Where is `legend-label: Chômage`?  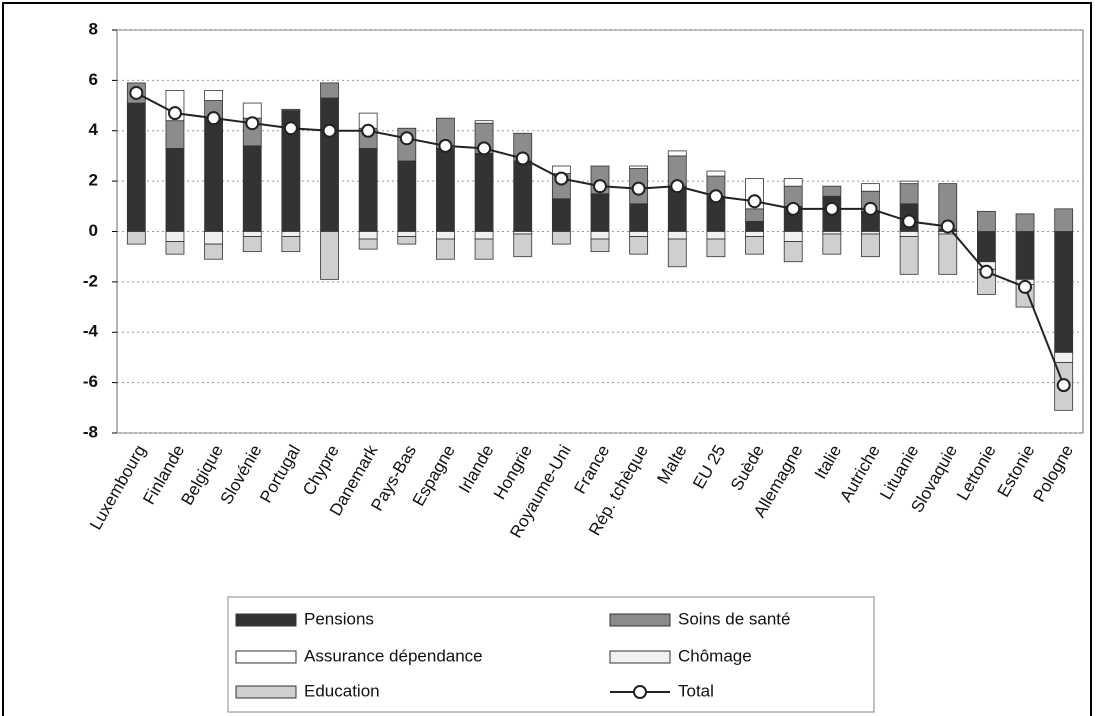 legend-label: Chômage is located at coordinates (715, 655).